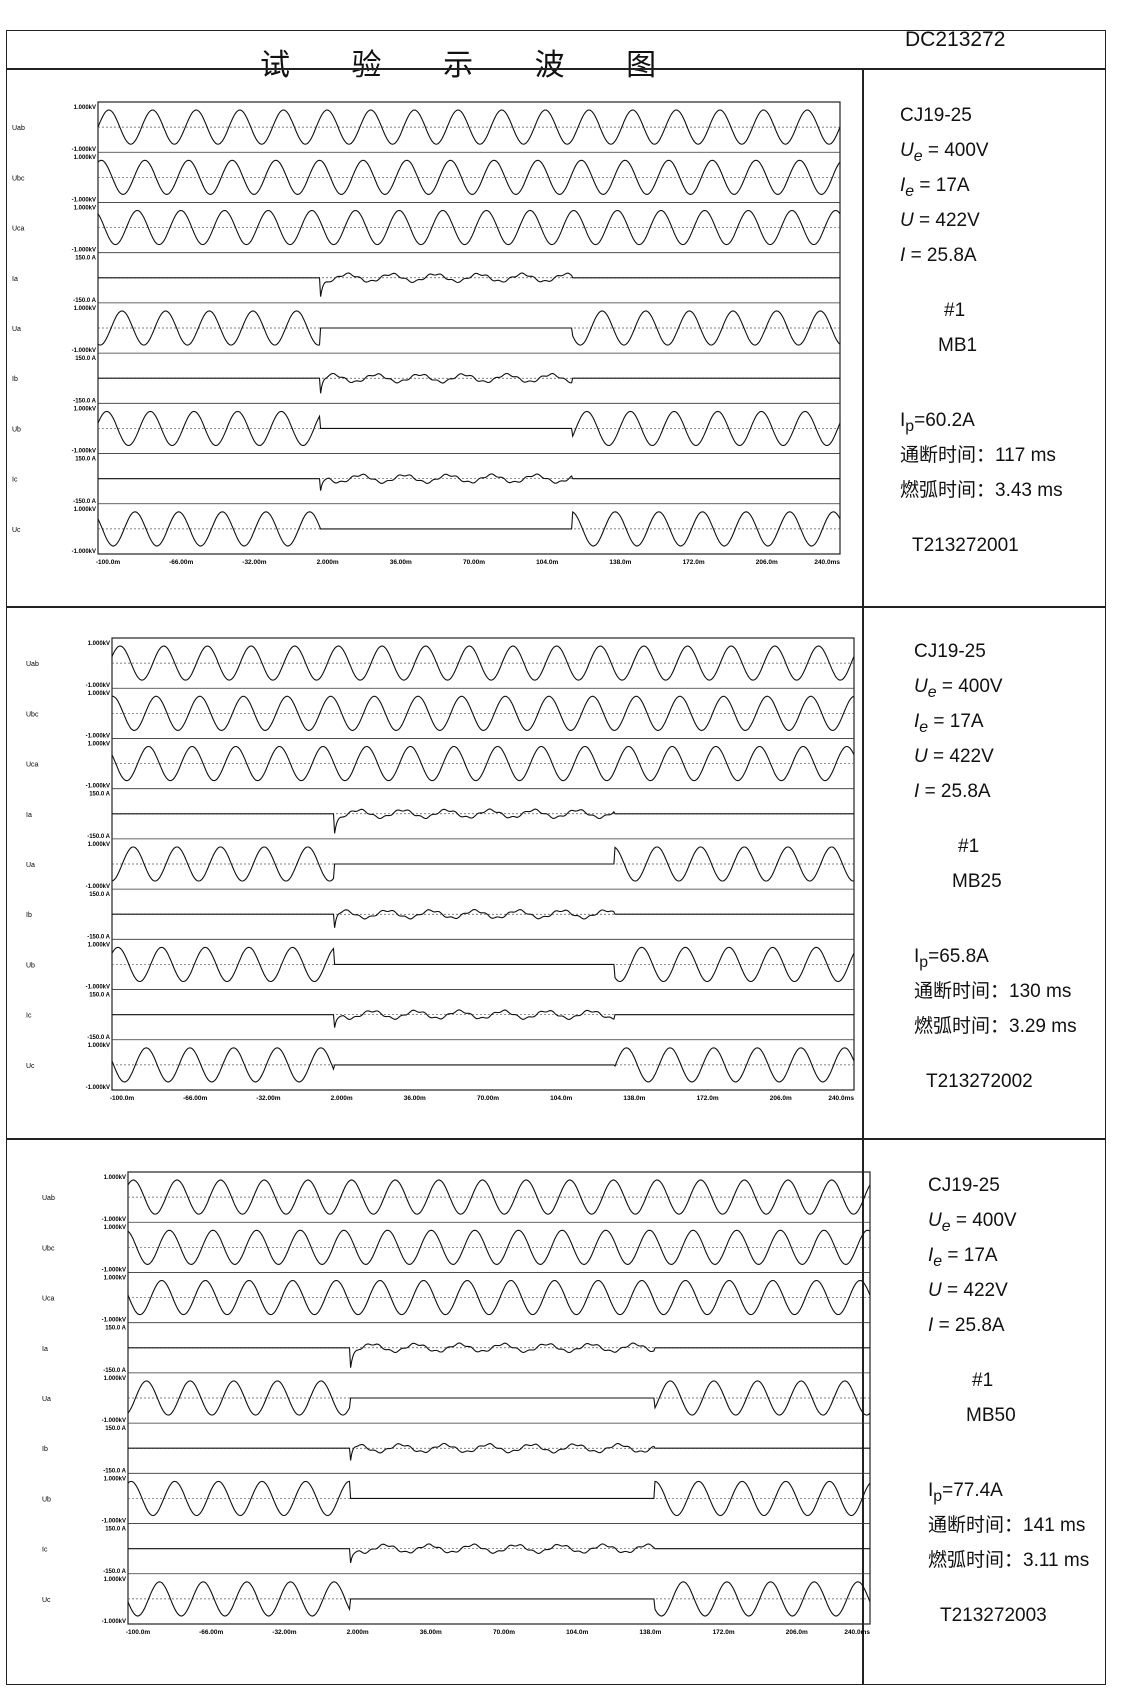  What do you see at coordinates (993, 1615) in the screenshot?
I see `test-id: T213272003` at bounding box center [993, 1615].